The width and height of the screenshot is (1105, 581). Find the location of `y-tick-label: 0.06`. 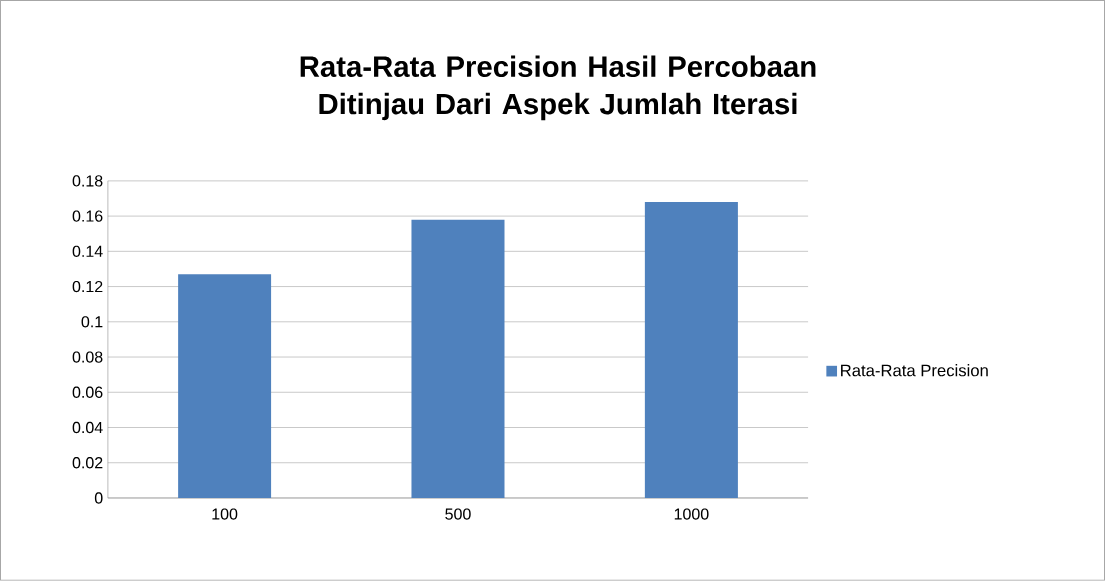

y-tick-label: 0.06 is located at coordinates (87, 392).